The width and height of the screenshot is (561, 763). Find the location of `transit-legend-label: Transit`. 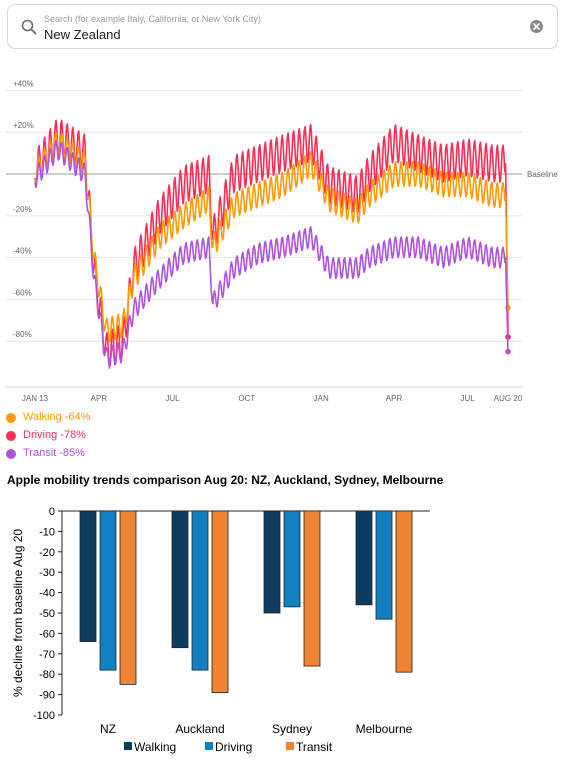

transit-legend-label: Transit is located at coordinates (314, 747).